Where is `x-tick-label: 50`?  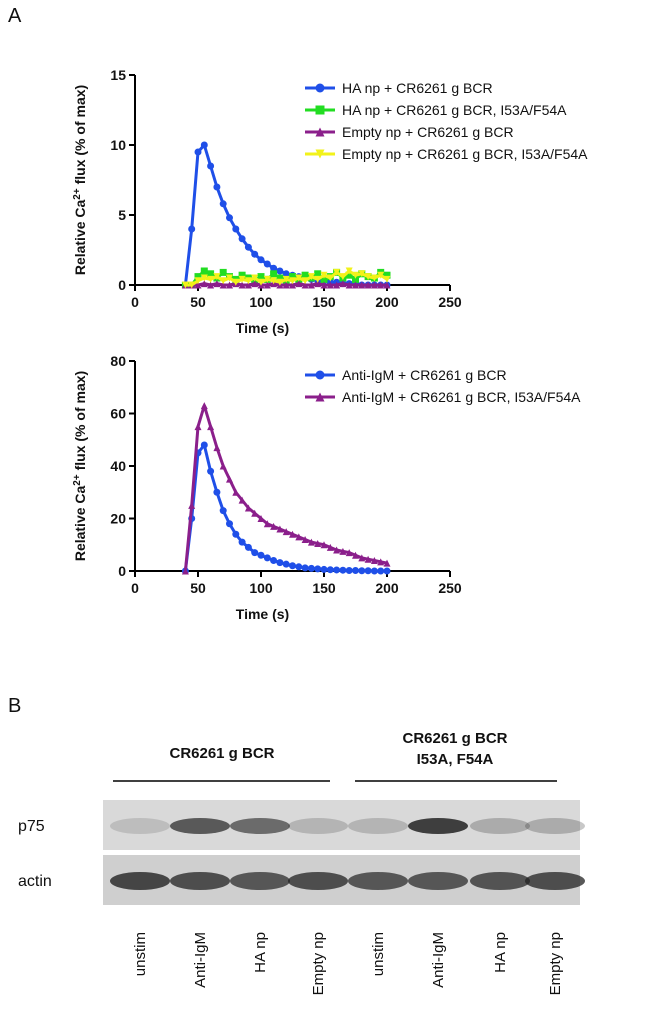
x-tick-label: 50 is located at coordinates (198, 302).